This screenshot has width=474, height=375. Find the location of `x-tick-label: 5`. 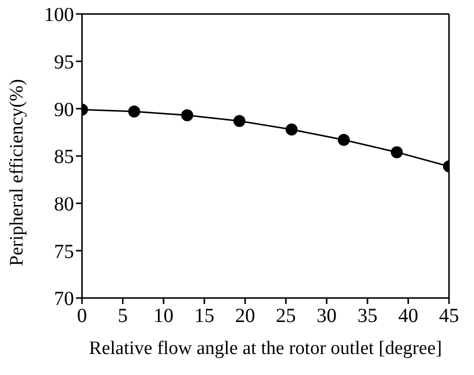

x-tick-label: 5 is located at coordinates (123, 316).